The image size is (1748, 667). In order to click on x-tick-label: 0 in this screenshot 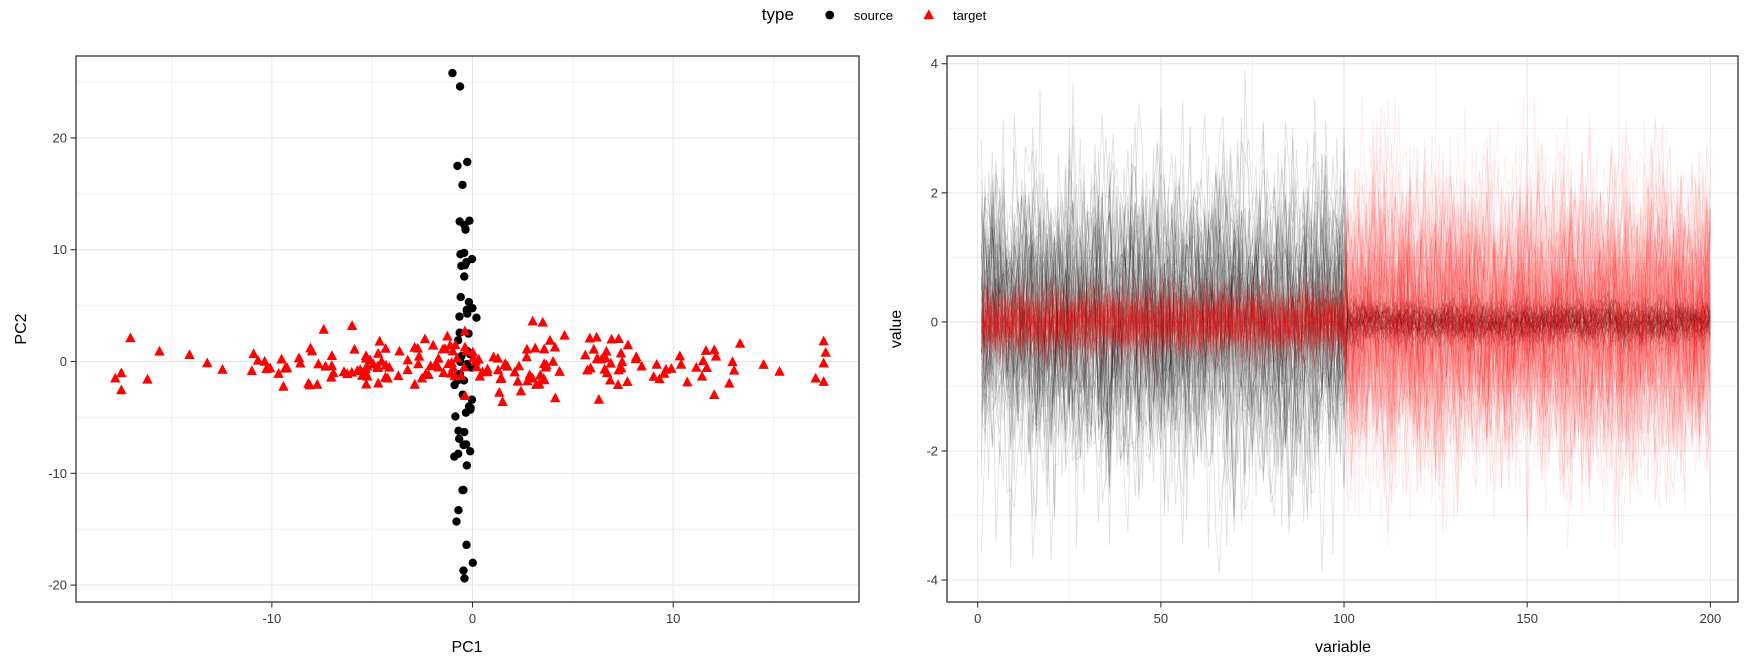, I will do `click(977, 618)`.